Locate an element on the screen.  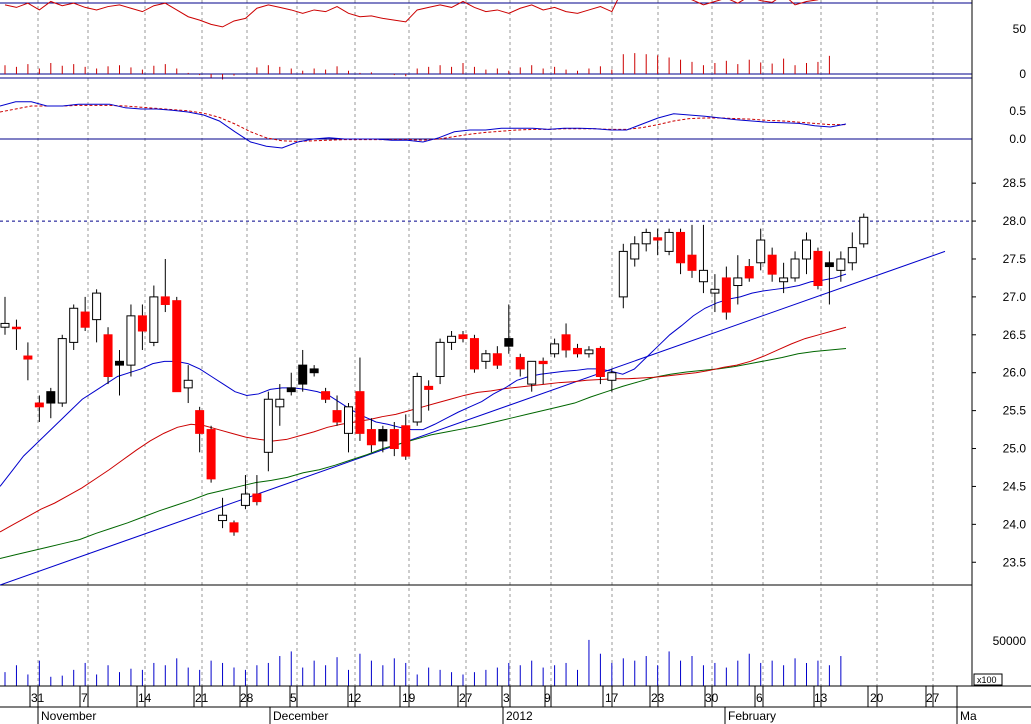
price-tick-label: 28.5 is located at coordinates (1015, 183).